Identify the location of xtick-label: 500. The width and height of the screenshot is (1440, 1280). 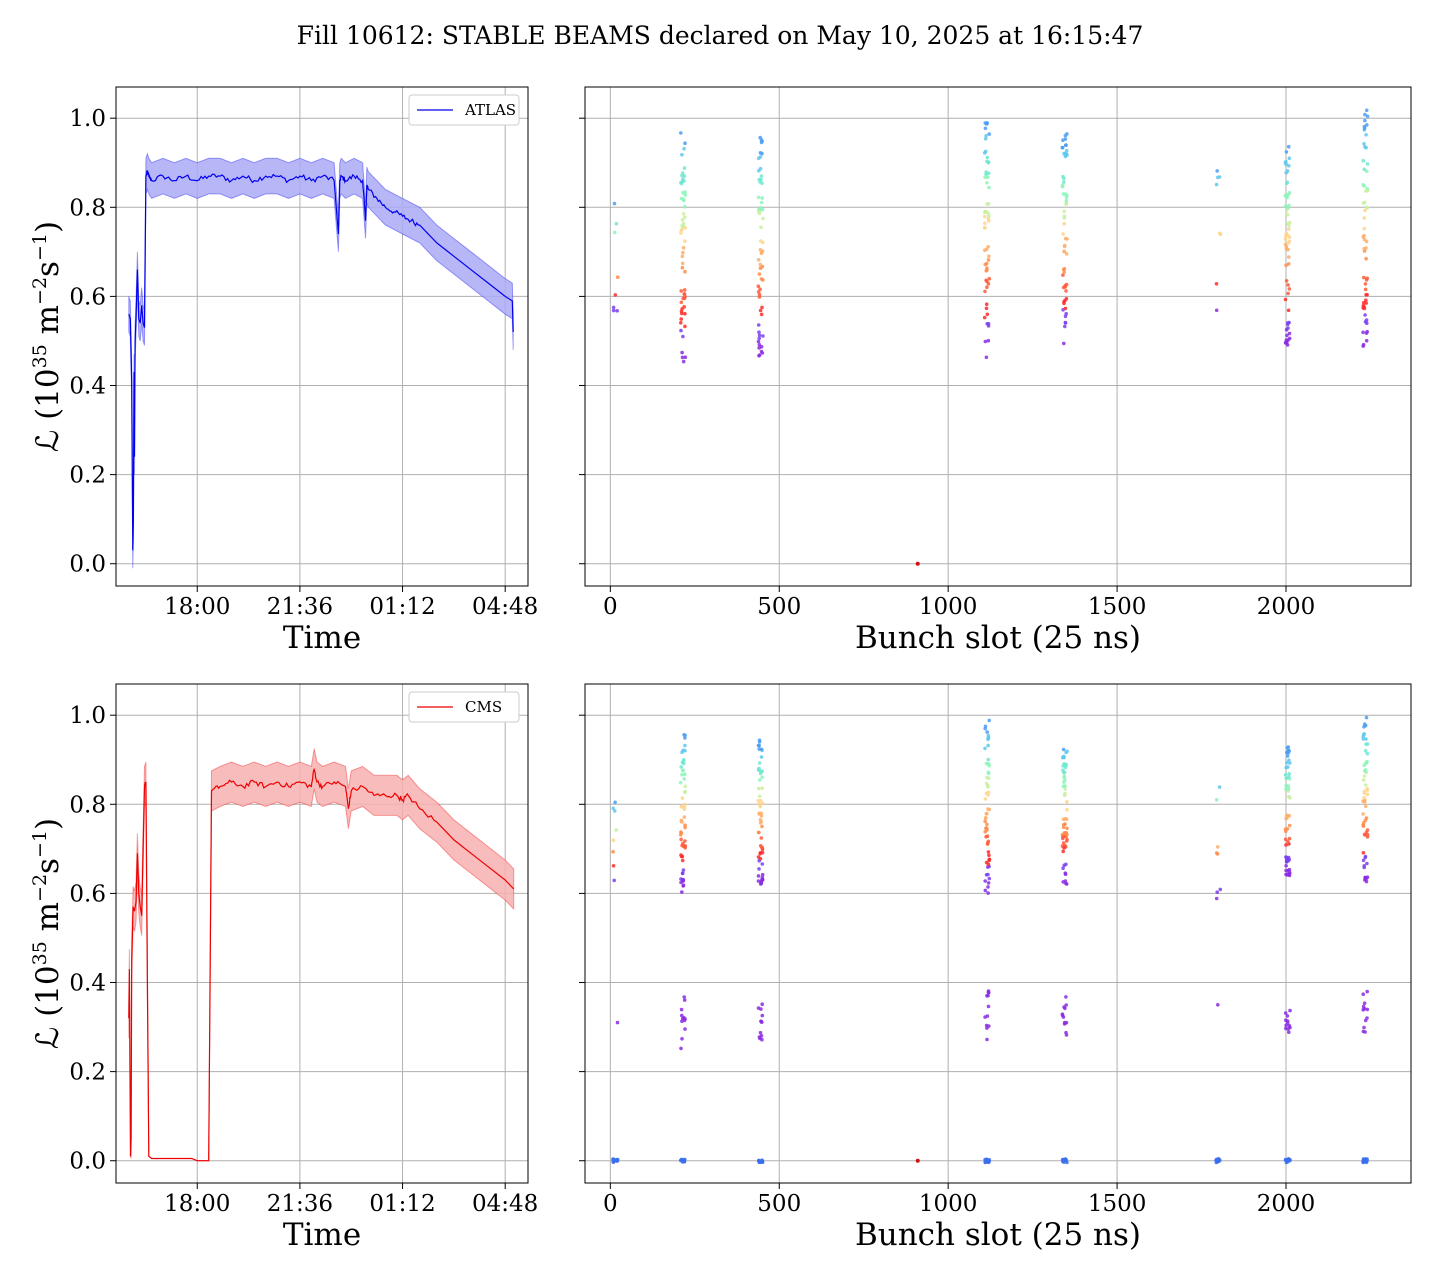
(779, 1204).